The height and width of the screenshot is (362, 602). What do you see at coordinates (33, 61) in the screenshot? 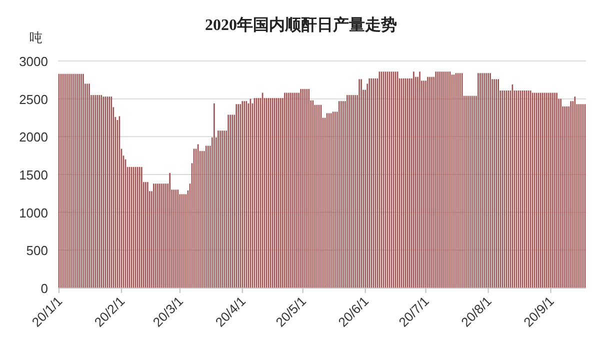
I see `y-tick-label: 3000` at bounding box center [33, 61].